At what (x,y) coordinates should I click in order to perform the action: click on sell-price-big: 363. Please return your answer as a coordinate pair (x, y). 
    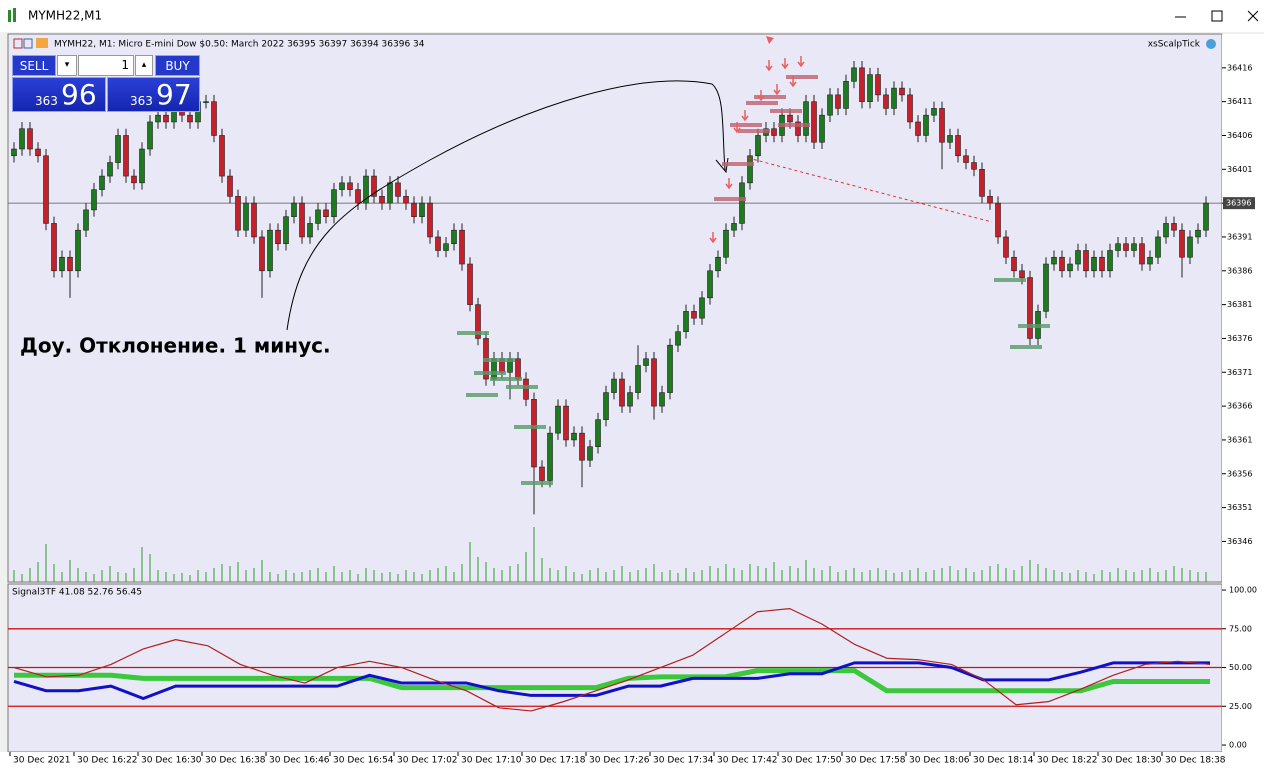
    Looking at the image, I should click on (46, 101).